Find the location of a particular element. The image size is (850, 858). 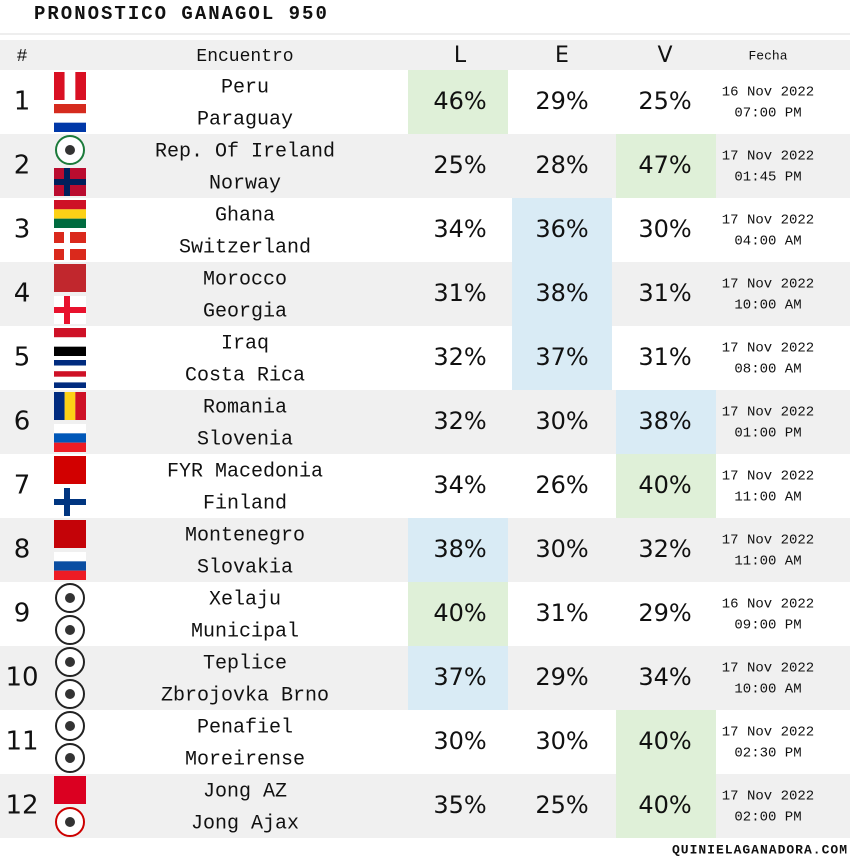

probability: 26% is located at coordinates (561, 485).